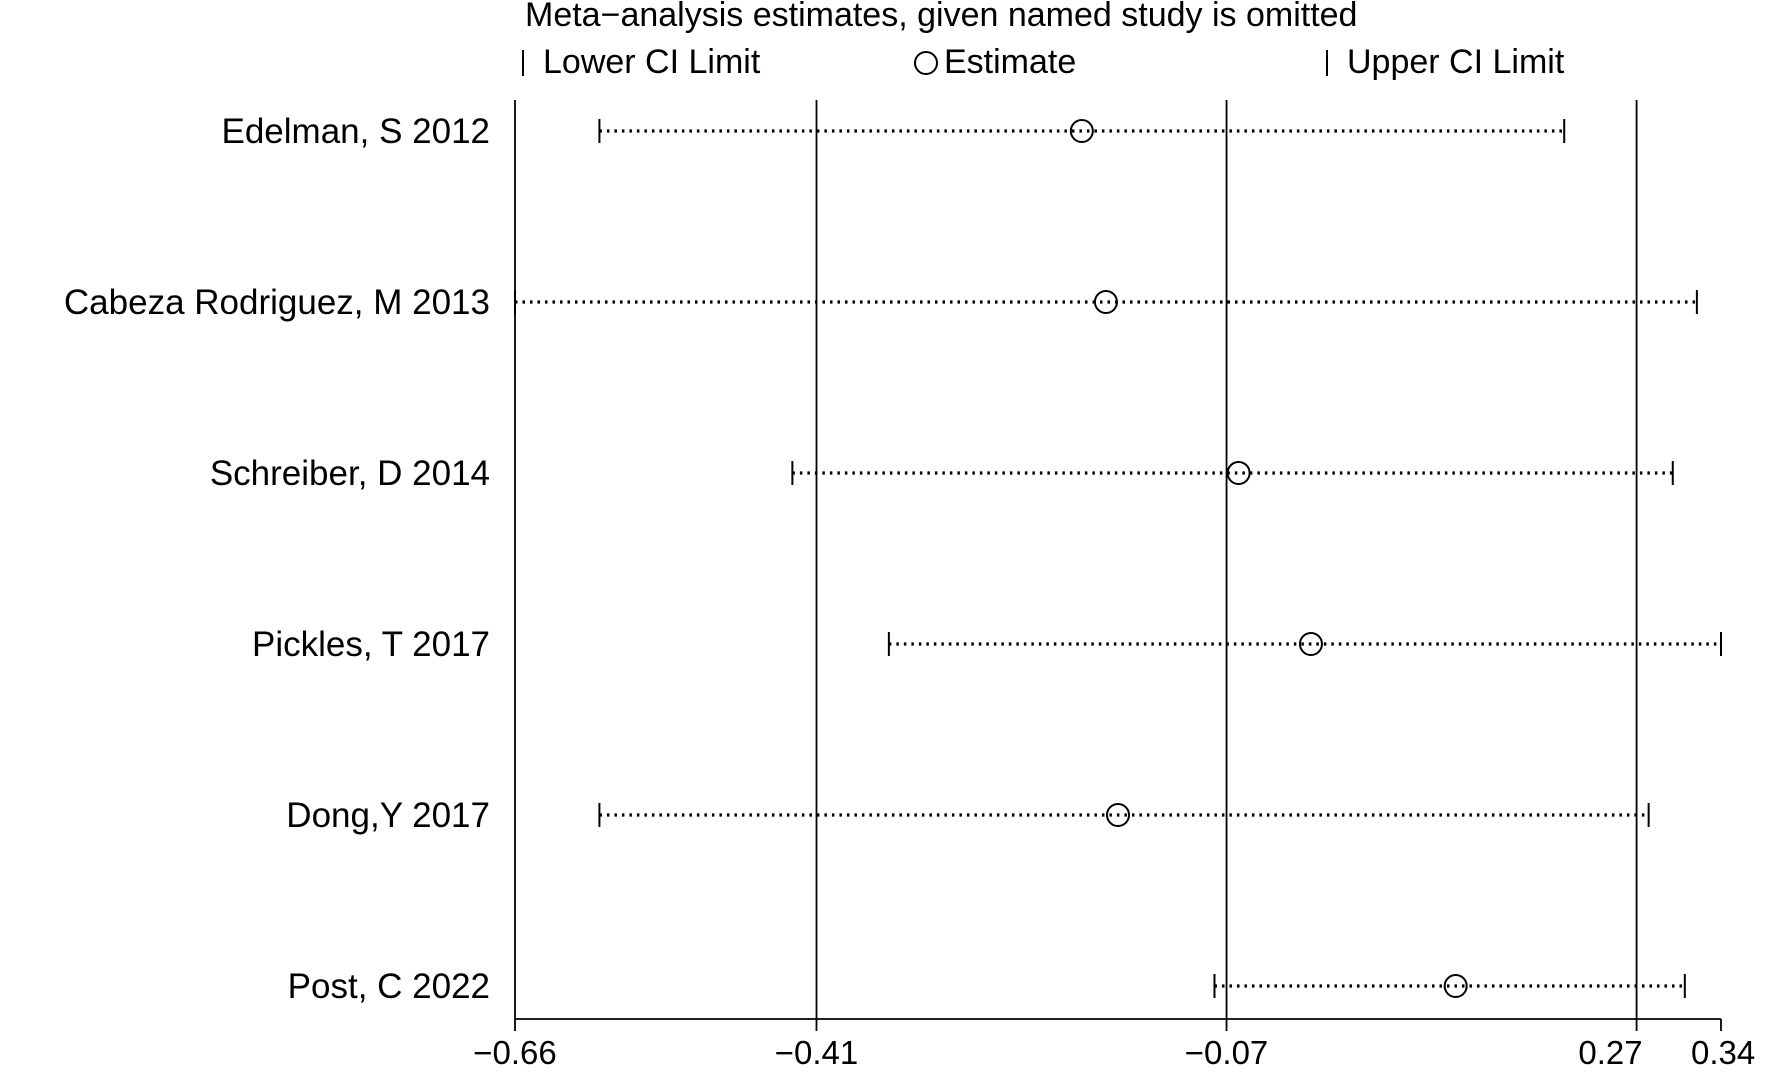 The height and width of the screenshot is (1072, 1772). What do you see at coordinates (1227, 1052) in the screenshot?
I see `x-tick-label: −0.07` at bounding box center [1227, 1052].